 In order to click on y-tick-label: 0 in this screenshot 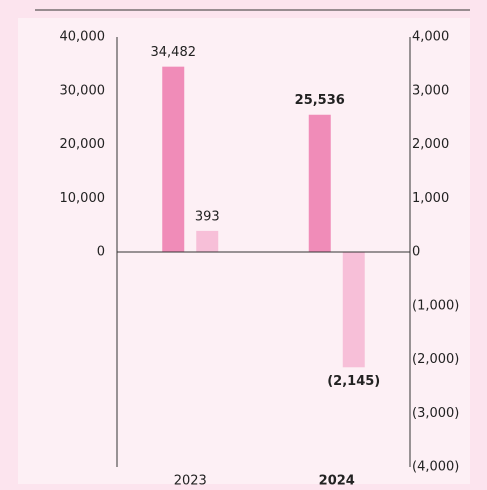, I will do `click(101, 252)`.